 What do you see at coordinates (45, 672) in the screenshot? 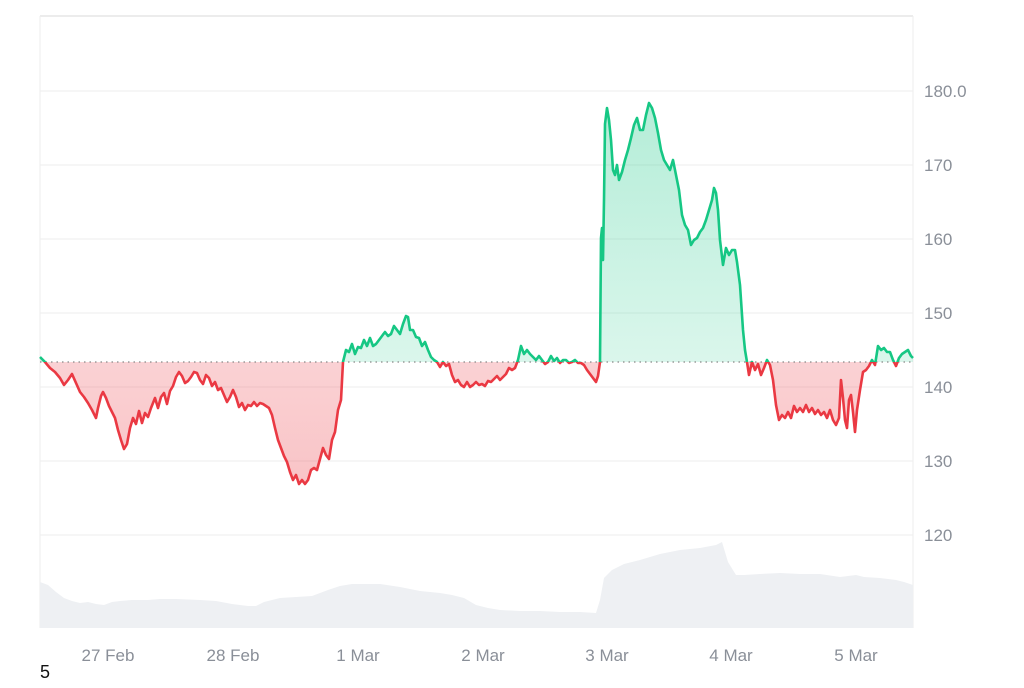
I see `footnote-label: 5` at bounding box center [45, 672].